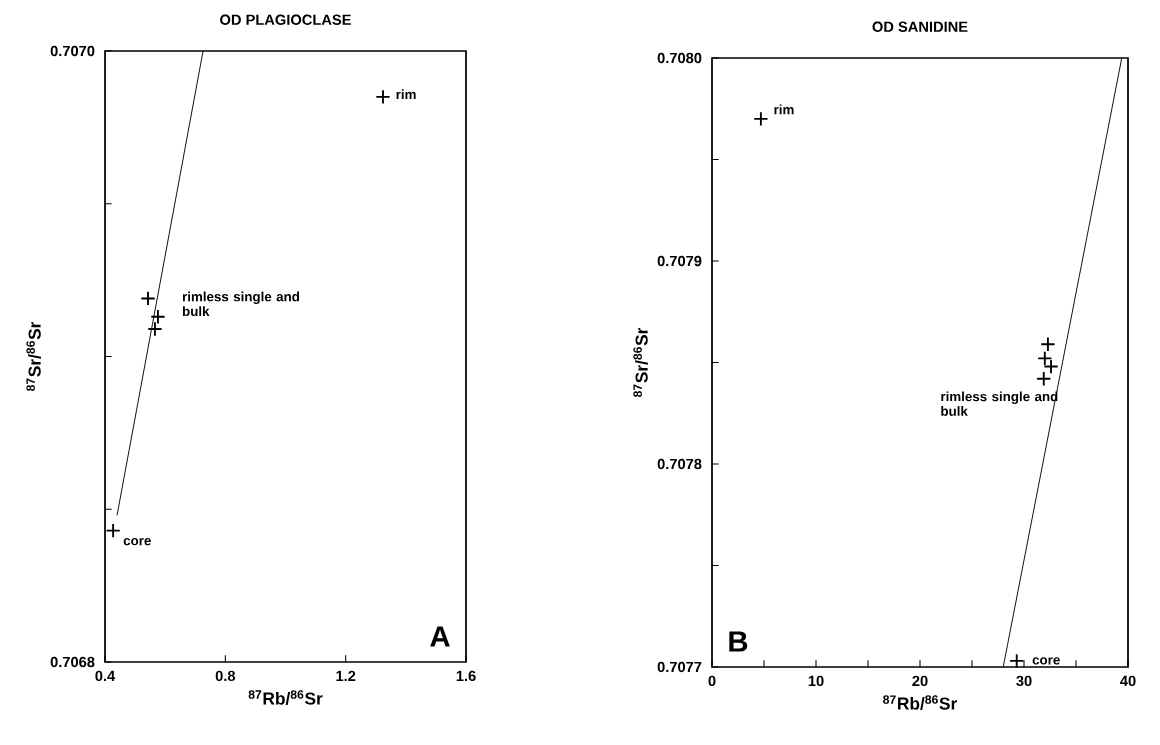 This screenshot has width=1160, height=745. What do you see at coordinates (466, 676) in the screenshot?
I see `x-tick-label: 1.6` at bounding box center [466, 676].